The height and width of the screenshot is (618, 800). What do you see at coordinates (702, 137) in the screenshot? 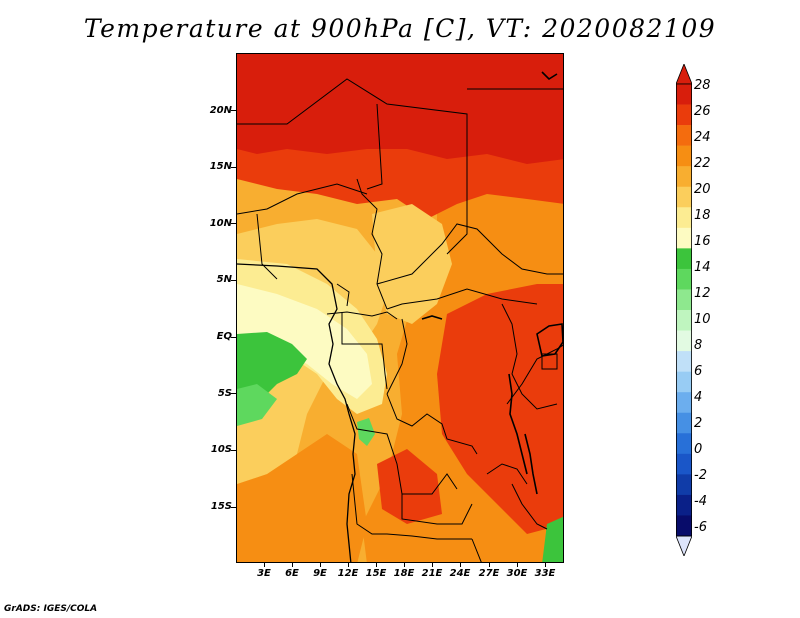
I see `colorbar-label: 24` at bounding box center [702, 137].